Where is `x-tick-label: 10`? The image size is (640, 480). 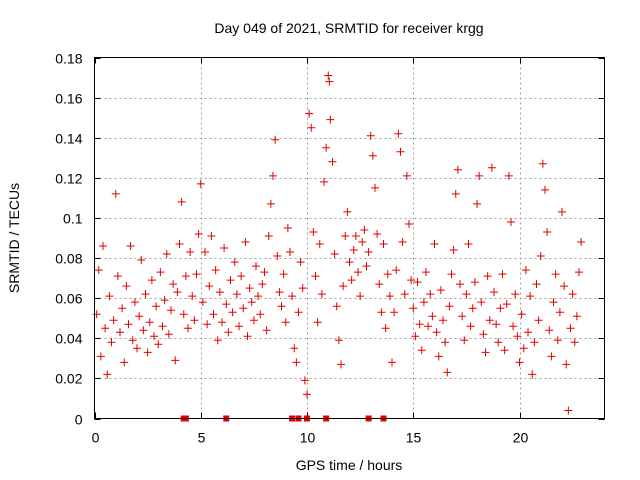
x-tick-label: 10 is located at coordinates (308, 438).